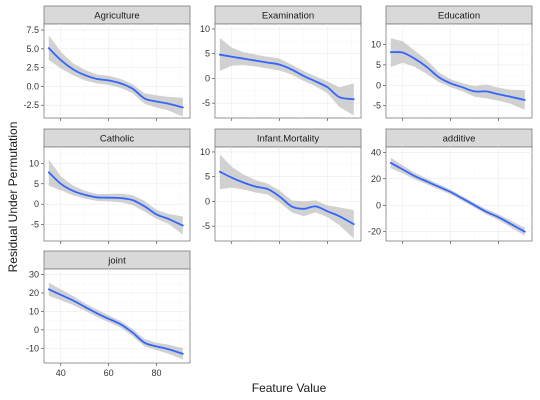  What do you see at coordinates (374, 232) in the screenshot?
I see `y-tick-label: -20` at bounding box center [374, 232].